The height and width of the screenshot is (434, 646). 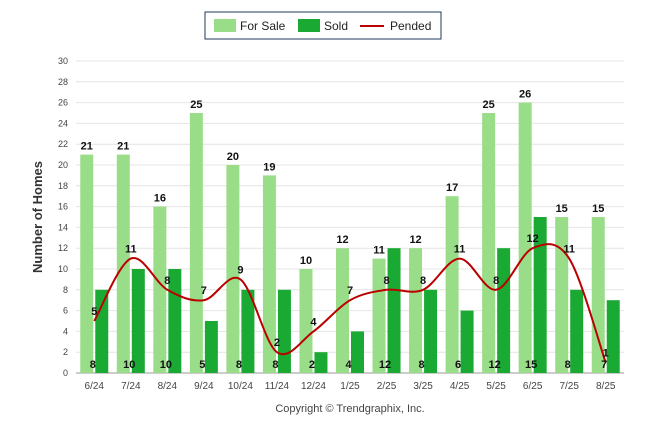 What do you see at coordinates (166, 365) in the screenshot?
I see `sold-value-label: 10` at bounding box center [166, 365].